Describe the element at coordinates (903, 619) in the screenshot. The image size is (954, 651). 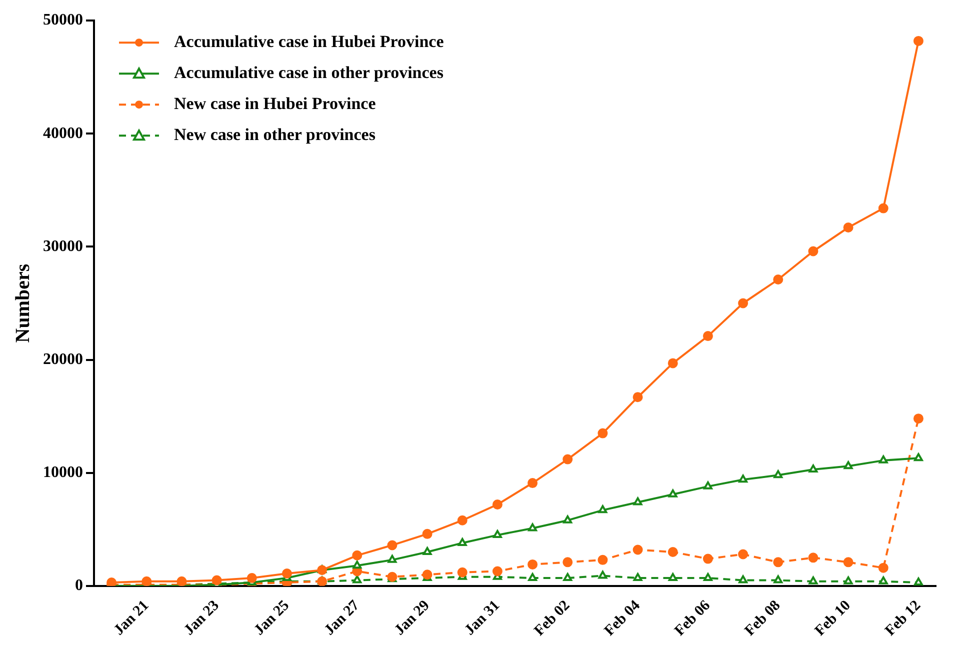
I see `x-tick-label: Feb 12` at that location.